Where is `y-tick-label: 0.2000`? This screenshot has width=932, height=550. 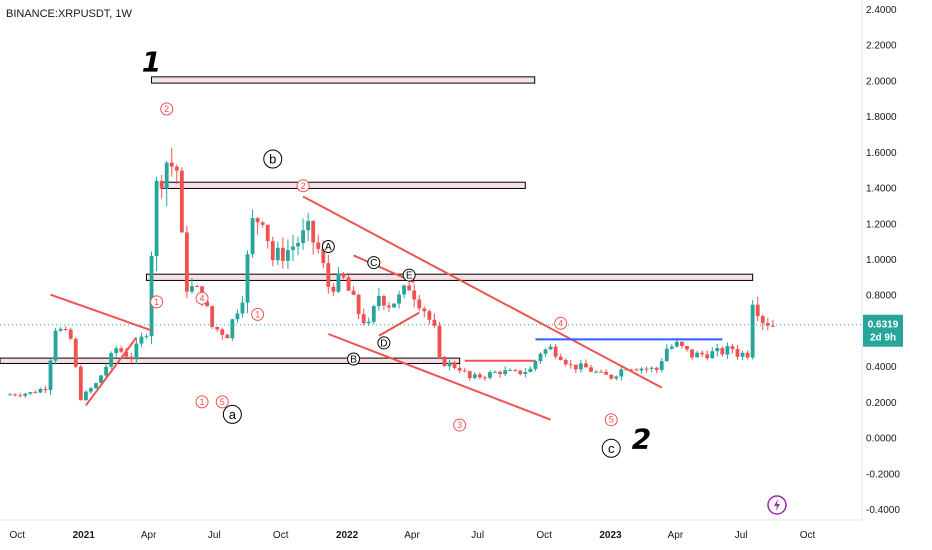 y-tick-label: 0.2000 is located at coordinates (881, 403).